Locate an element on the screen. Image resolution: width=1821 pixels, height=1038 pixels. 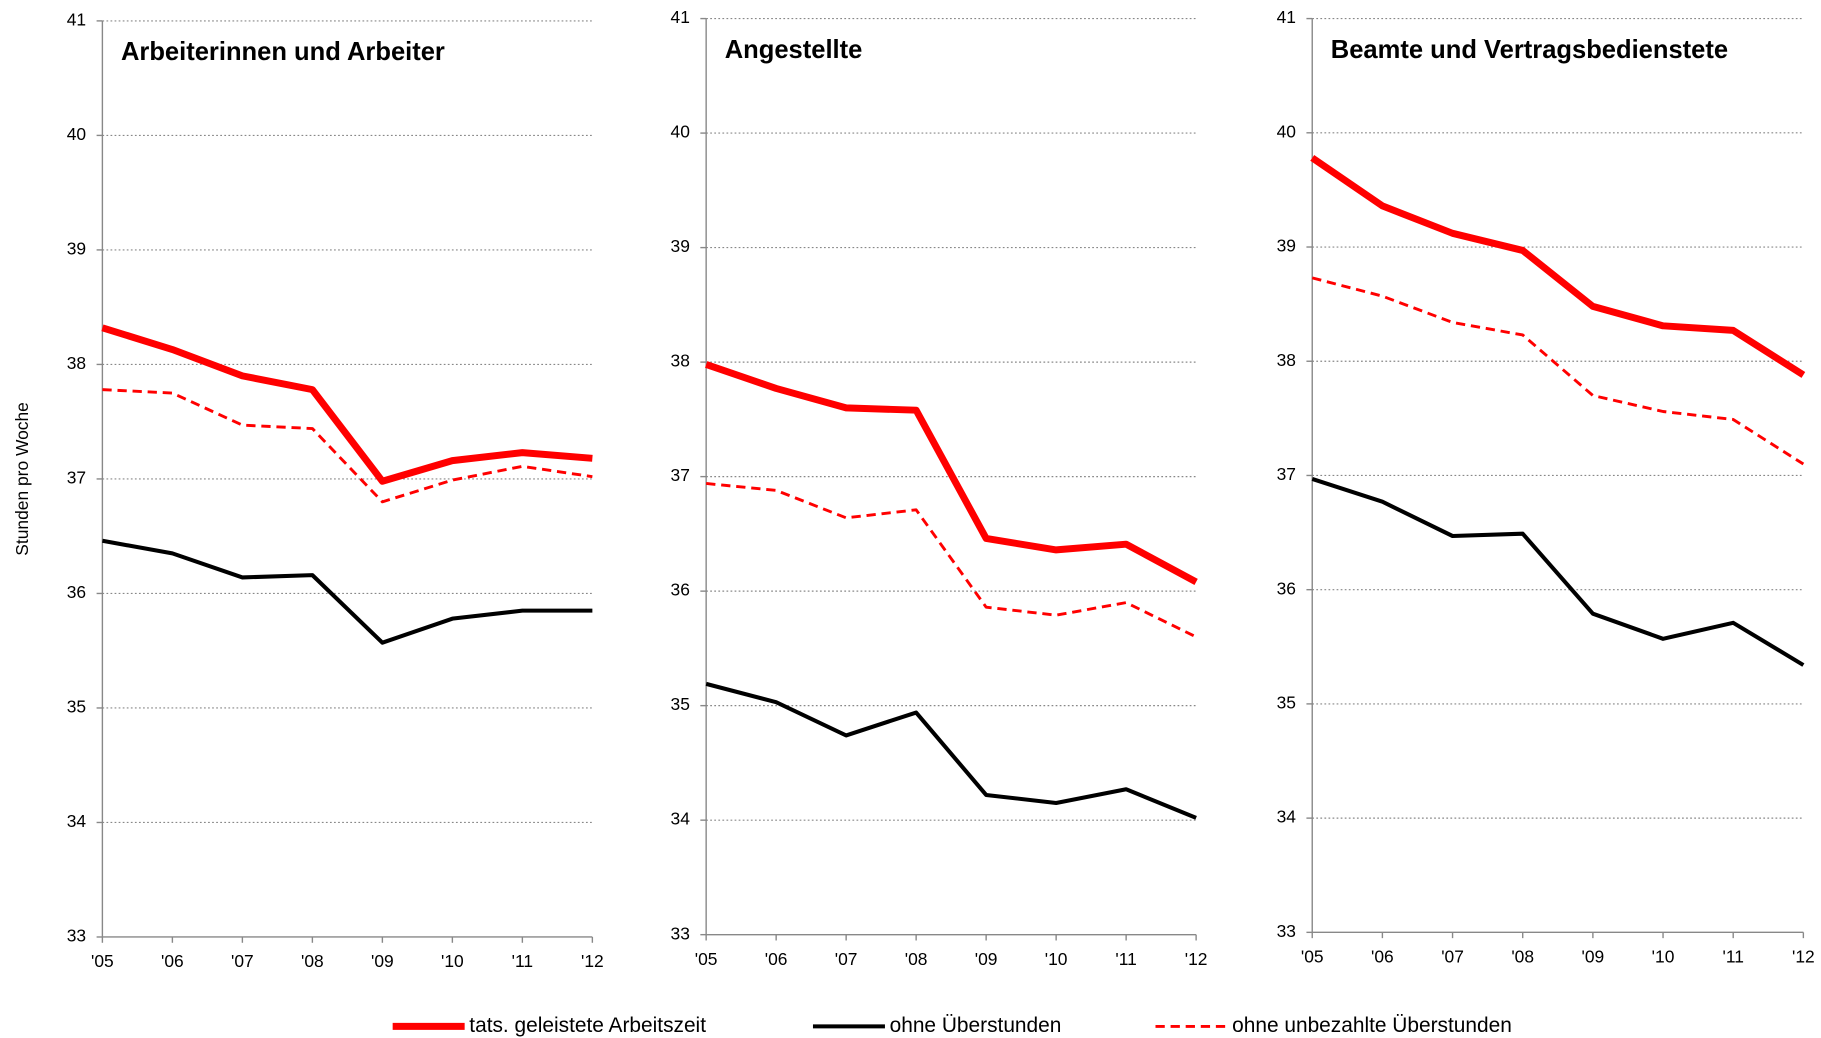
chart-title: Arbeiterinnen und Arbeiter is located at coordinates (283, 52).